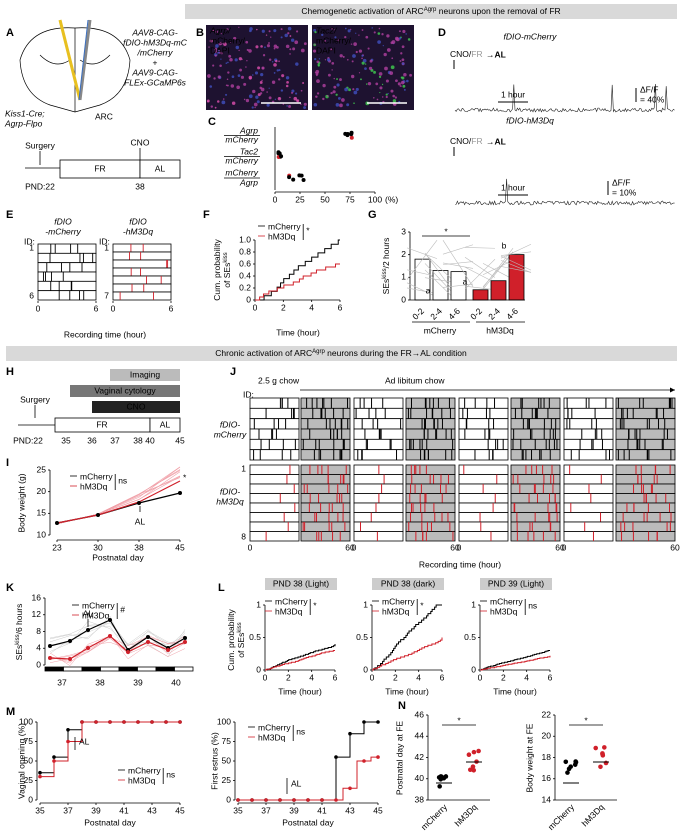 This screenshot has height=832, width=683. I want to click on timeline-tick: 36, so click(92, 440).